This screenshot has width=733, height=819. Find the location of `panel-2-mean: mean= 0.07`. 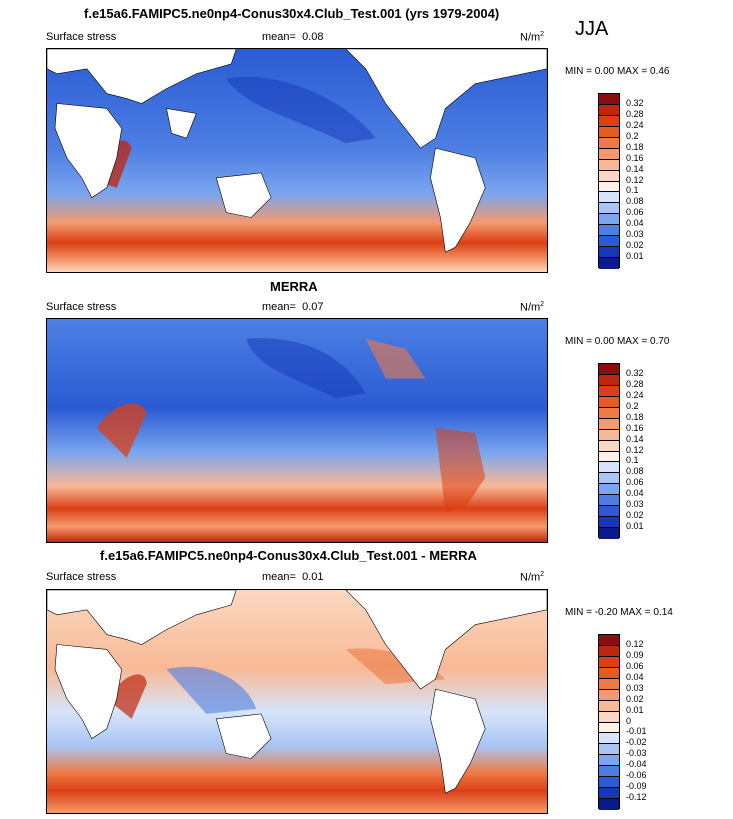

panel-2-mean: mean= 0.07 is located at coordinates (293, 307).